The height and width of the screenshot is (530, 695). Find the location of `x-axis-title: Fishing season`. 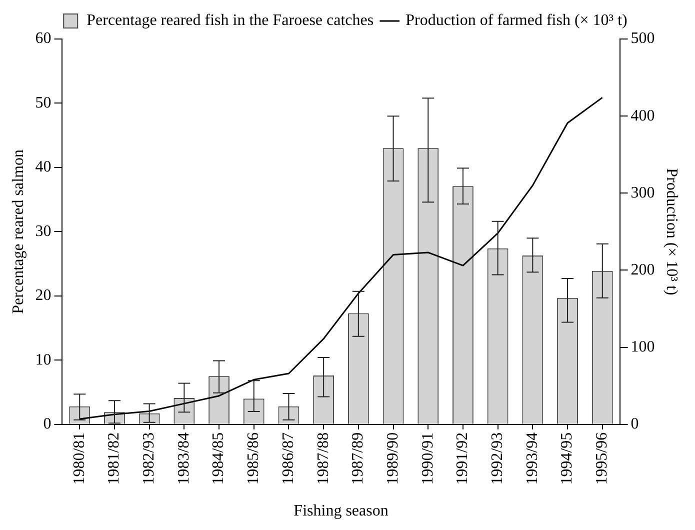

x-axis-title: Fishing season is located at coordinates (341, 511).